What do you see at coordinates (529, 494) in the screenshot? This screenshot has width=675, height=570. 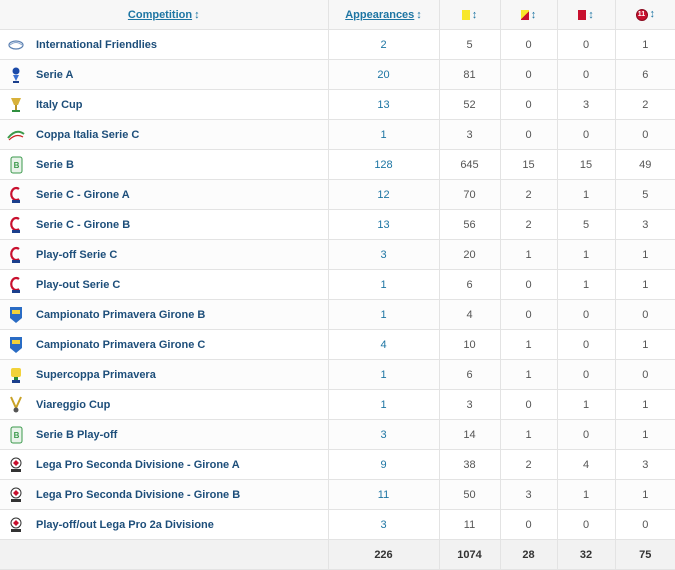 I see `second-yellow-cell: 3` at bounding box center [529, 494].